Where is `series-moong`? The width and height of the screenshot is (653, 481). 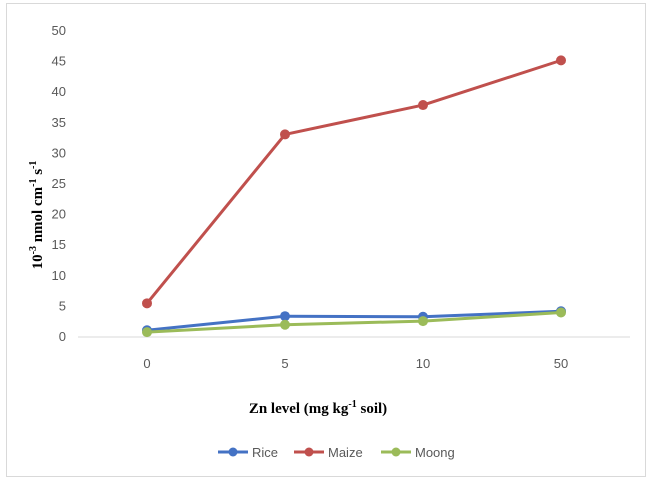 series-moong is located at coordinates (354, 322).